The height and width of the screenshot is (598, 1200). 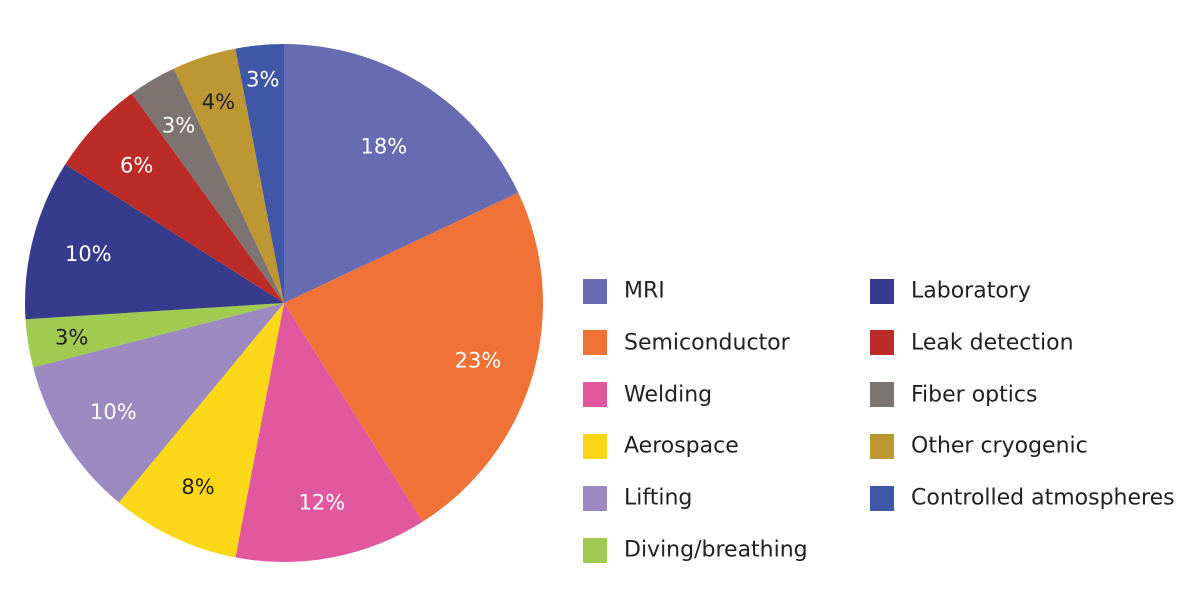 I want to click on pie-slice-laboratory, so click(x=154, y=242).